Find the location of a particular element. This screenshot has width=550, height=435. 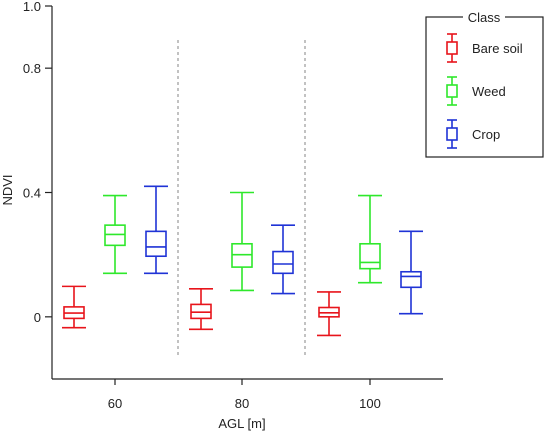

legend: Class Bare soil Weed Crop is located at coordinates (484, 83).